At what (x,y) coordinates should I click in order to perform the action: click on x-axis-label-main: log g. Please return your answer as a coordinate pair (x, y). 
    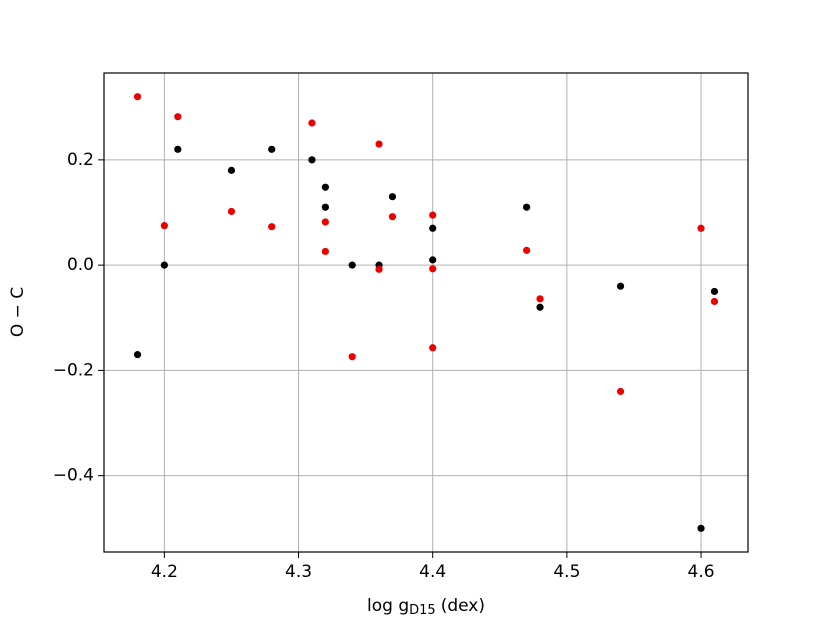
    Looking at the image, I should click on (388, 606).